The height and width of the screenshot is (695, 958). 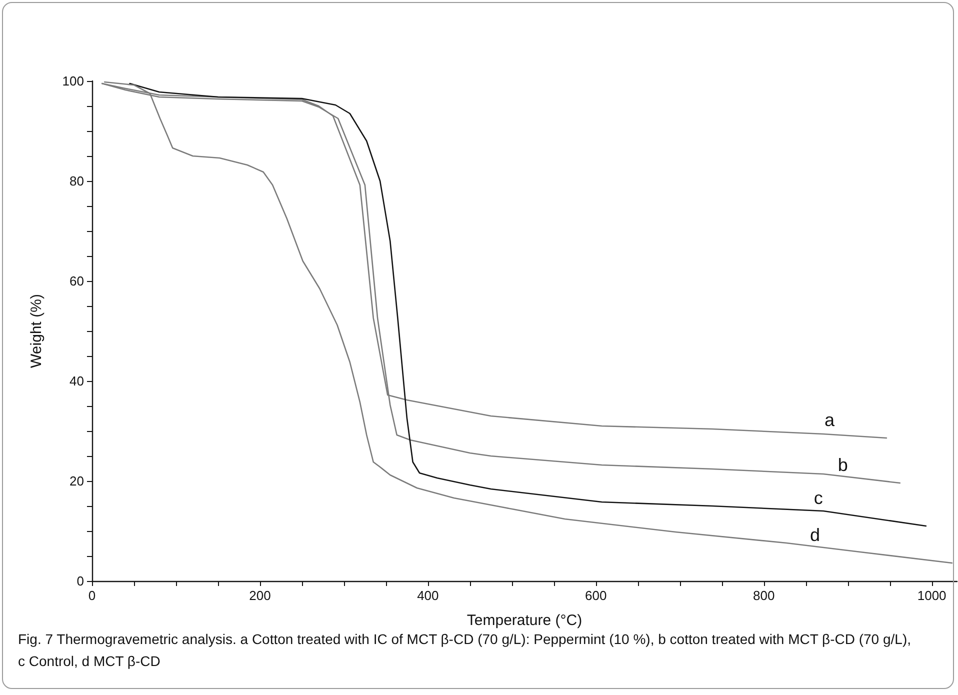 I want to click on caption: Fig. 7 Thermogravemetric analysis. a Cotton treated with IC of MCT β-CD (70 g/L): Peppermint (10 %), b cotton treated with MCT β-CD (70 g/L), c Control, d MCT β-CD, so click(x=466, y=650).